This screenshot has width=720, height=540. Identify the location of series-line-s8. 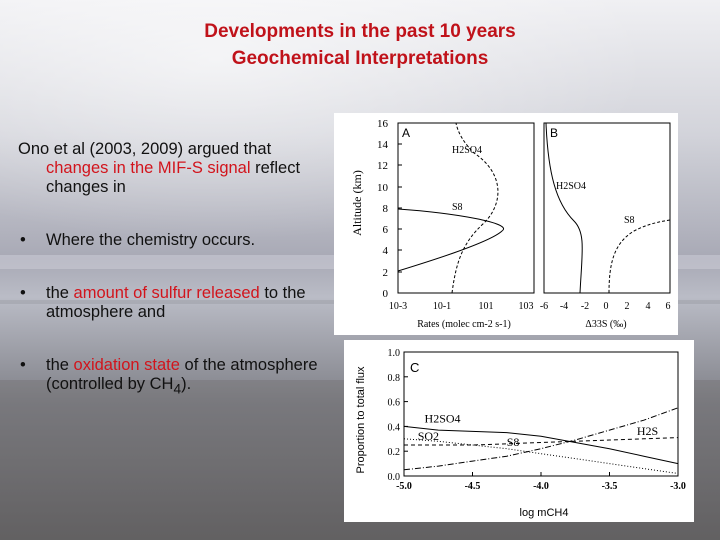
(541, 456).